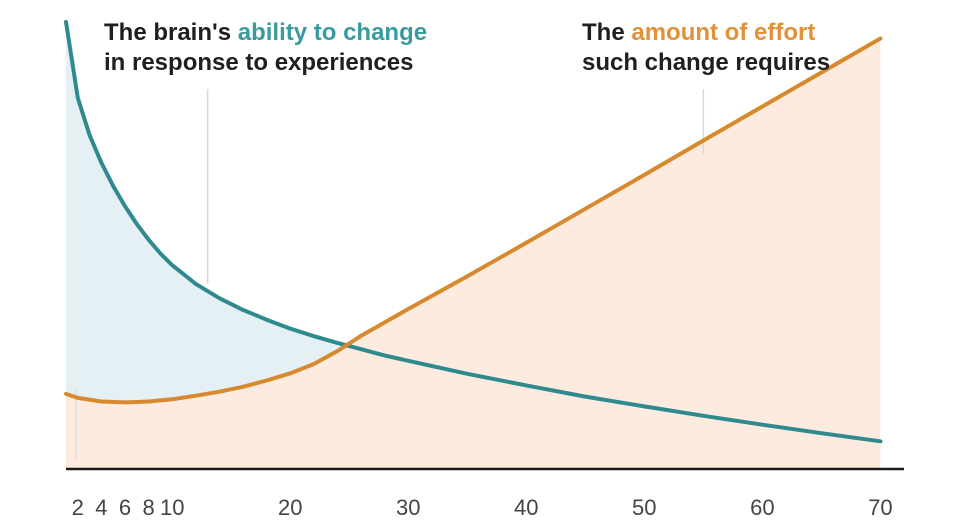  What do you see at coordinates (408, 507) in the screenshot?
I see `x-tick-label-30: 30` at bounding box center [408, 507].